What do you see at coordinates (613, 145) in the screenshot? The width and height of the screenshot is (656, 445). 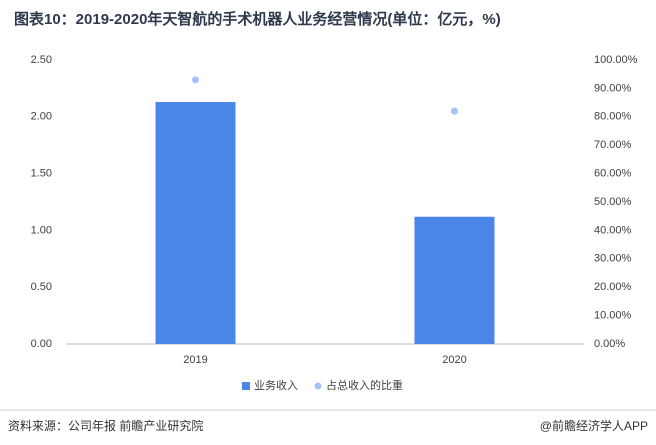 I see `y2-tick-label: 70.00%` at bounding box center [613, 145].